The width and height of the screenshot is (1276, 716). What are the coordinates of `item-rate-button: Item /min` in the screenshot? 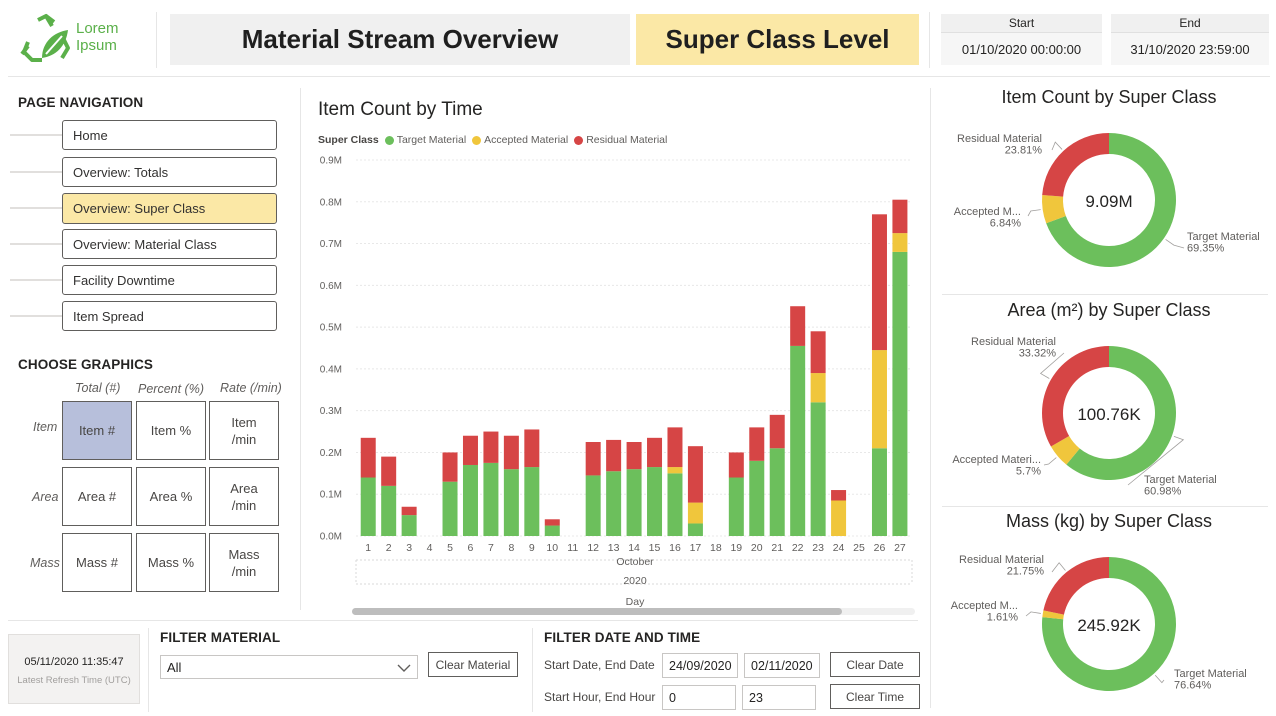 It's located at (244, 430).